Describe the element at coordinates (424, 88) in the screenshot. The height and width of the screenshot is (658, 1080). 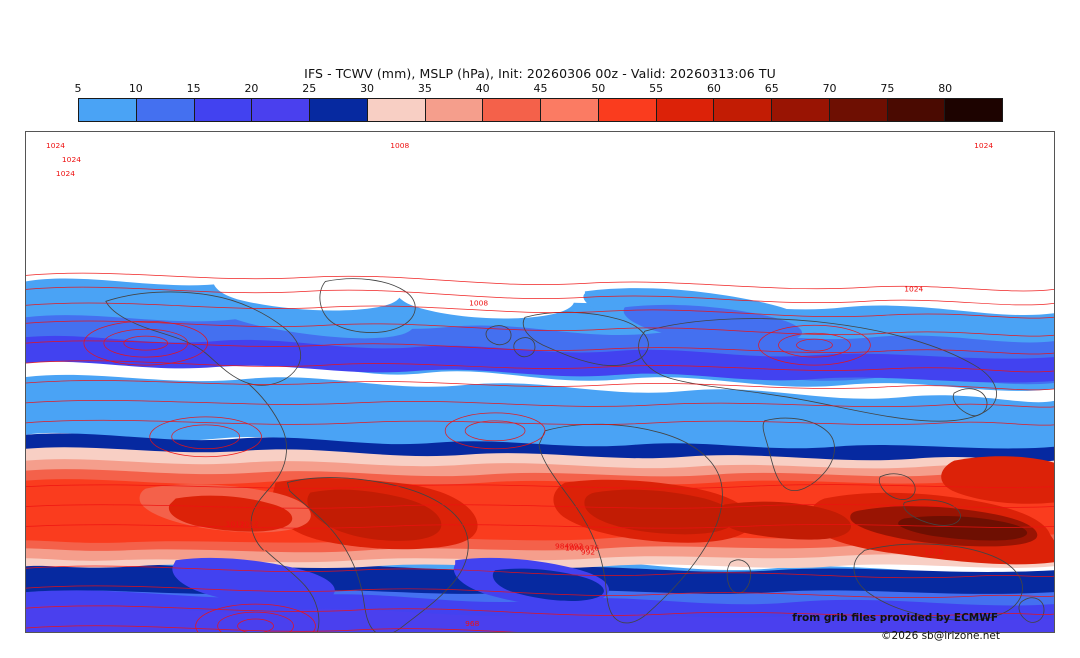
I see `colorbar-tick-35: 35` at that location.